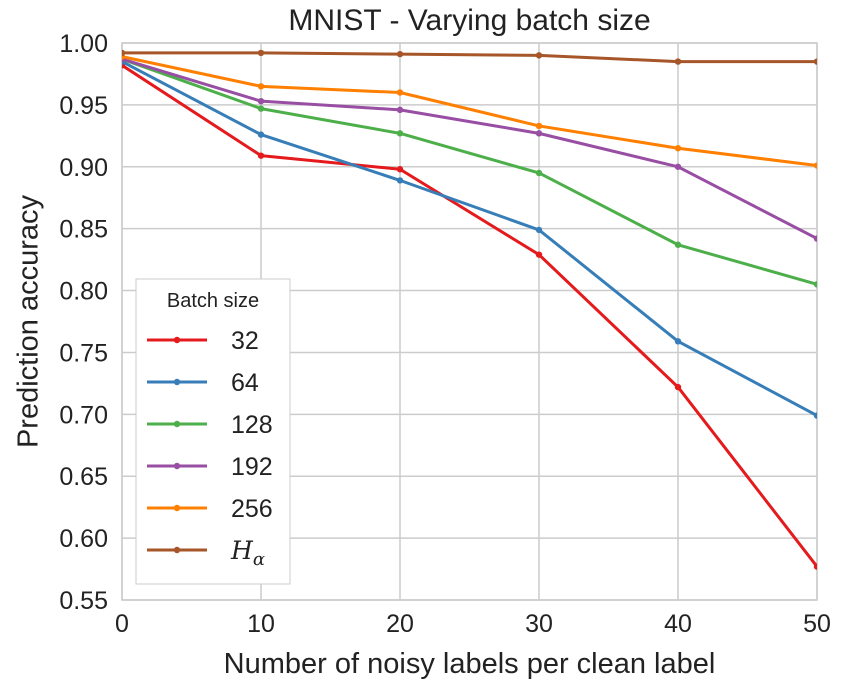  I want to click on legend-label: 64, so click(245, 383).